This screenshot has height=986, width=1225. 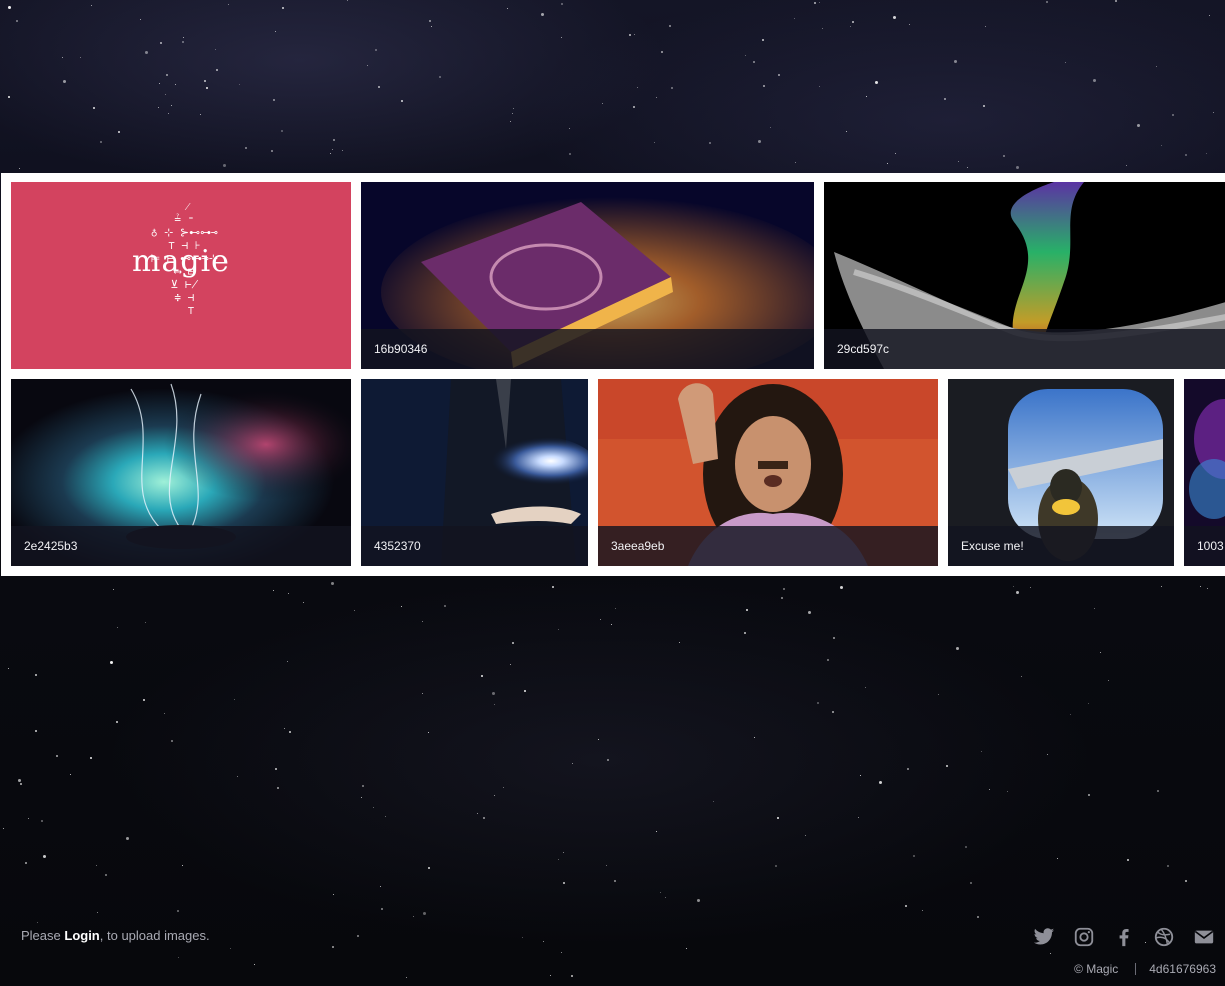 I want to click on tile-caption: Excuse me!, so click(x=1061, y=546).